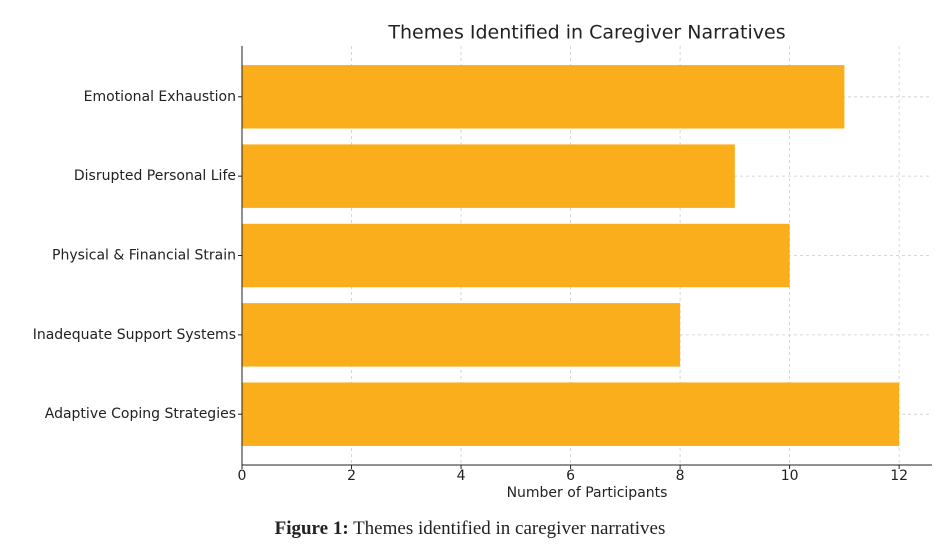  Describe the element at coordinates (144, 256) in the screenshot. I see `y-tick-label: Physical & Financial Strain` at that location.